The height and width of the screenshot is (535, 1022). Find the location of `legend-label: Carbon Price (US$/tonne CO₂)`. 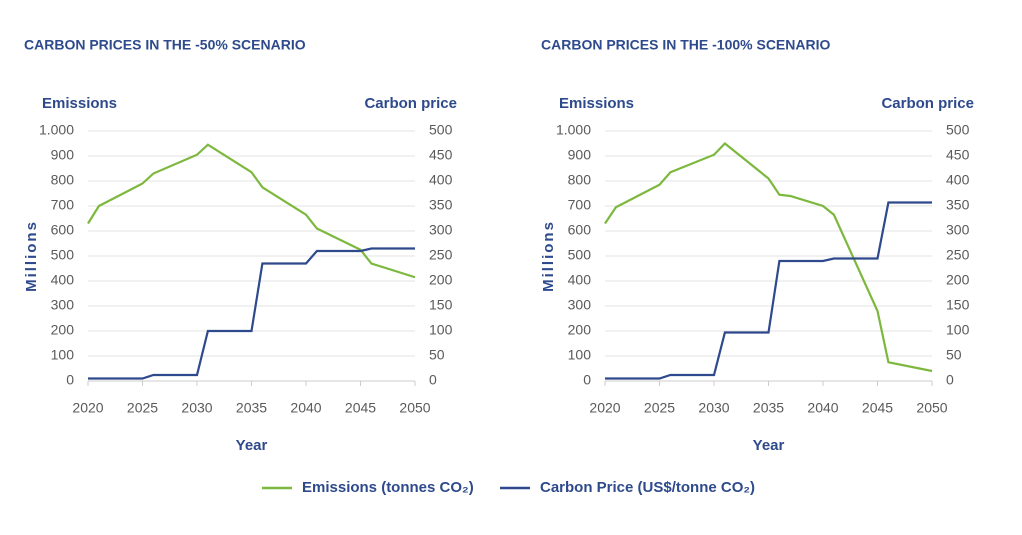

legend-label: Carbon Price (US$/tonne CO₂) is located at coordinates (647, 487).